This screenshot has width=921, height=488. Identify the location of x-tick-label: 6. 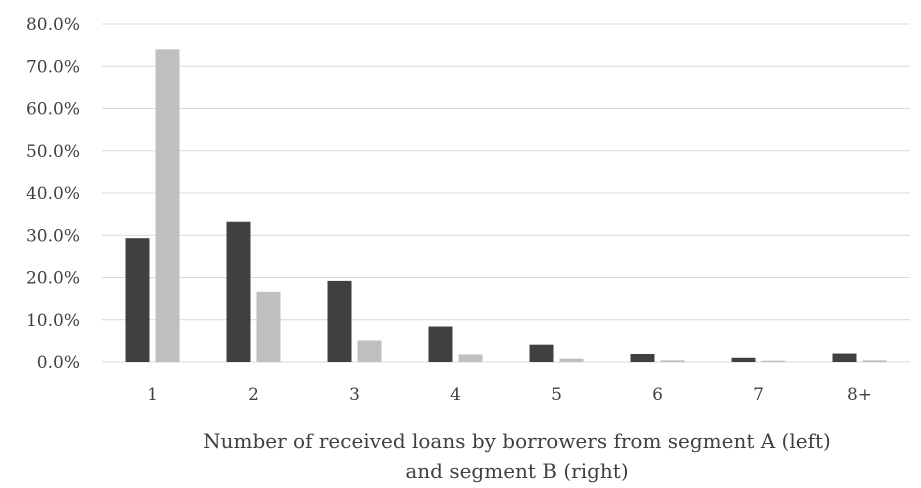
(657, 395).